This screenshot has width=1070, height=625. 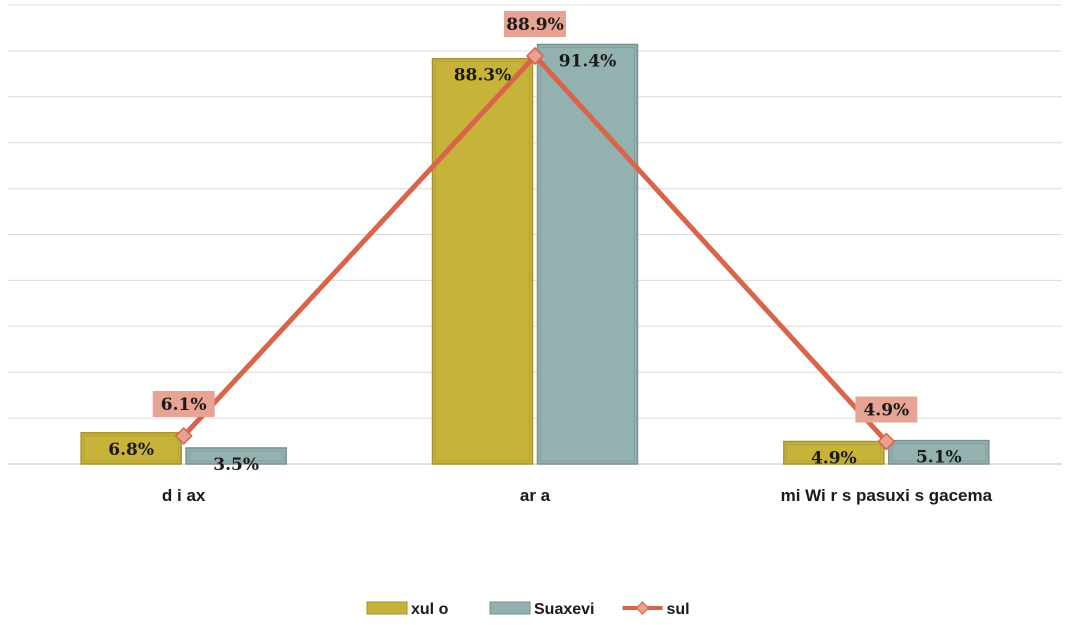 I want to click on line-value-label: 88.9%, so click(x=535, y=25).